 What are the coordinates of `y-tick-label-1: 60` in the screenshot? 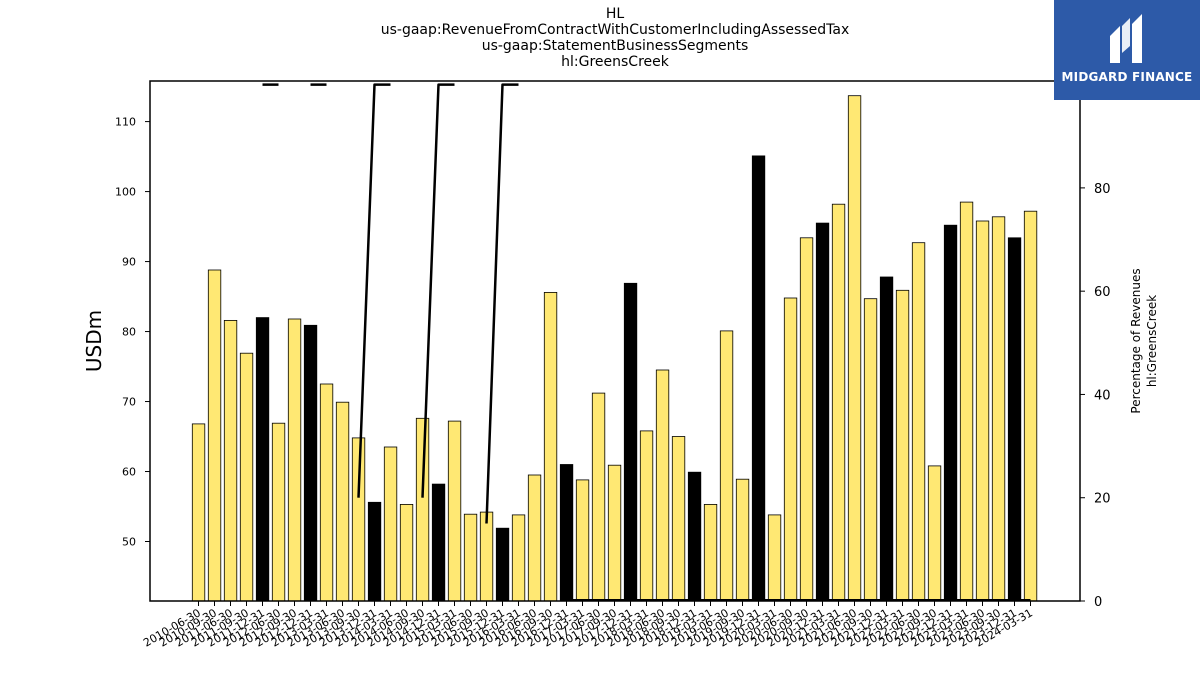 It's located at (129, 472).